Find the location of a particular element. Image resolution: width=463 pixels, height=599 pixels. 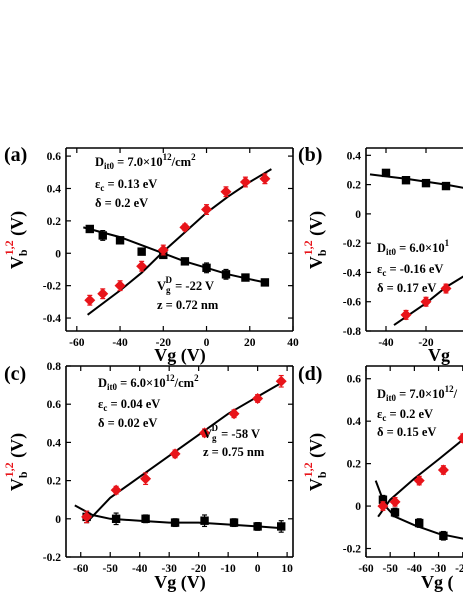

y-tick-label: 0 is located at coordinates (358, 507).